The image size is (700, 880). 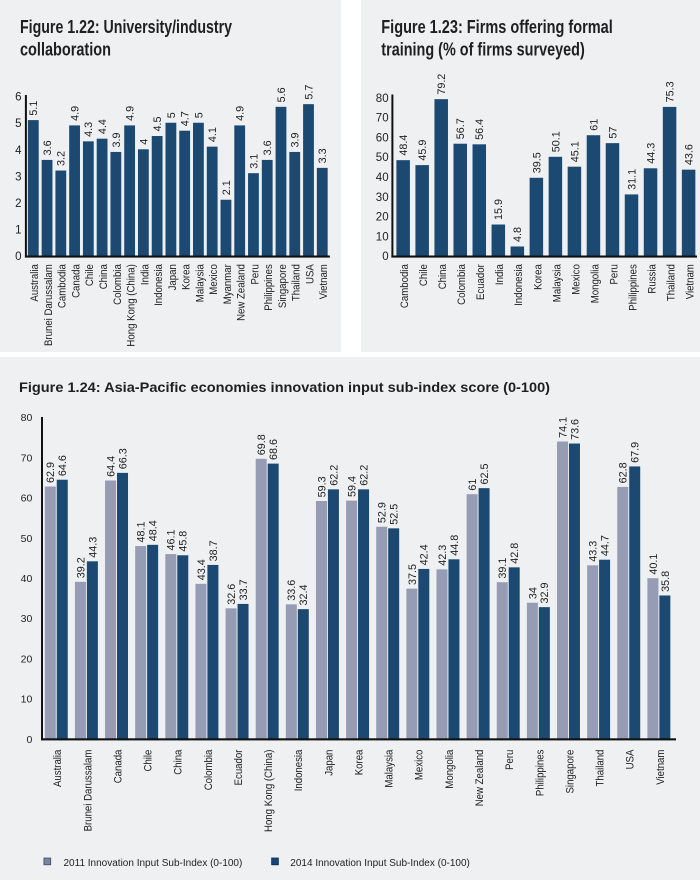 I want to click on svg-text: 52.5, so click(x=395, y=514).